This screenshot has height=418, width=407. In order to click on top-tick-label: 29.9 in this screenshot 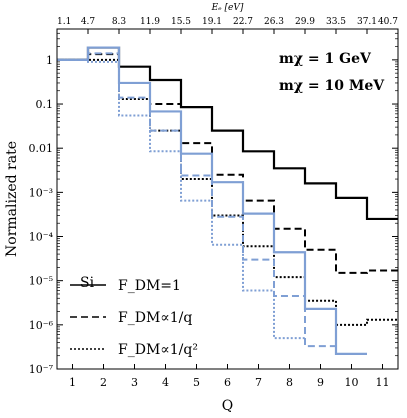, I will do `click(305, 22)`.